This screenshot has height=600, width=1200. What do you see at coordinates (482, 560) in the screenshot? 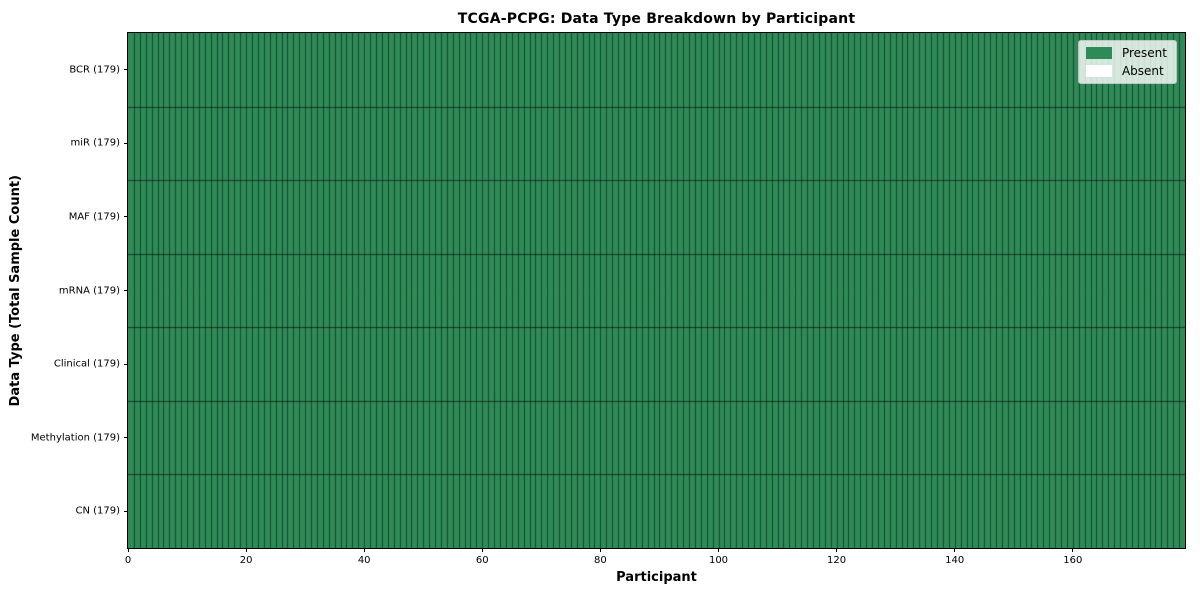
I see `x-tick-label: 60` at bounding box center [482, 560].